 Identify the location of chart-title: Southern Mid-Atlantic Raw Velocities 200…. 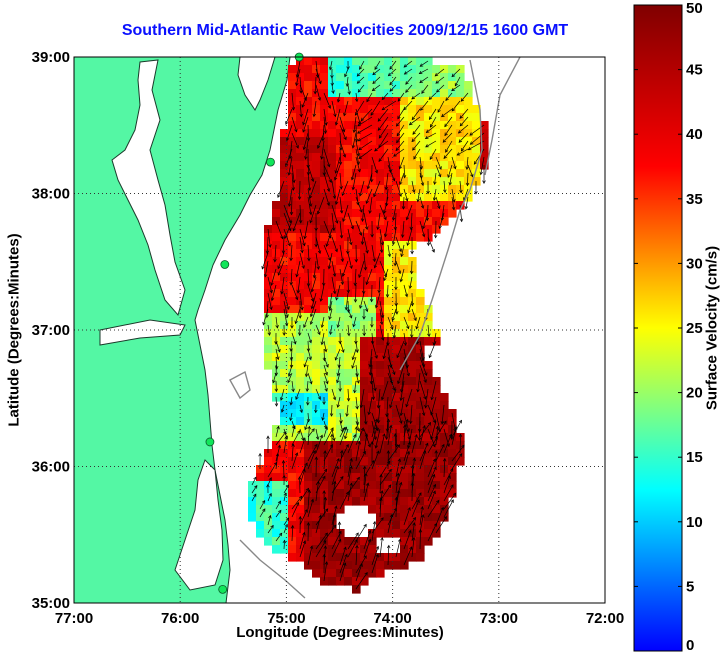
(345, 30).